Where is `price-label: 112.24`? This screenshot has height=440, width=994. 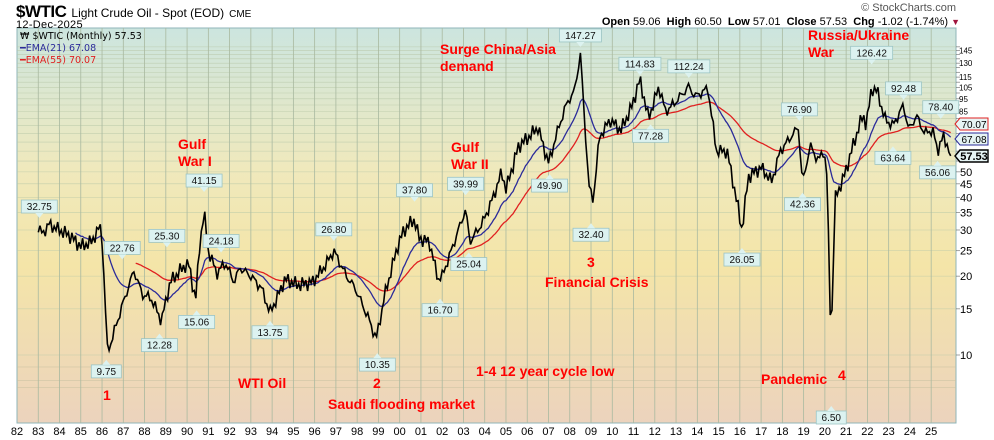
price-label: 112.24 is located at coordinates (689, 68).